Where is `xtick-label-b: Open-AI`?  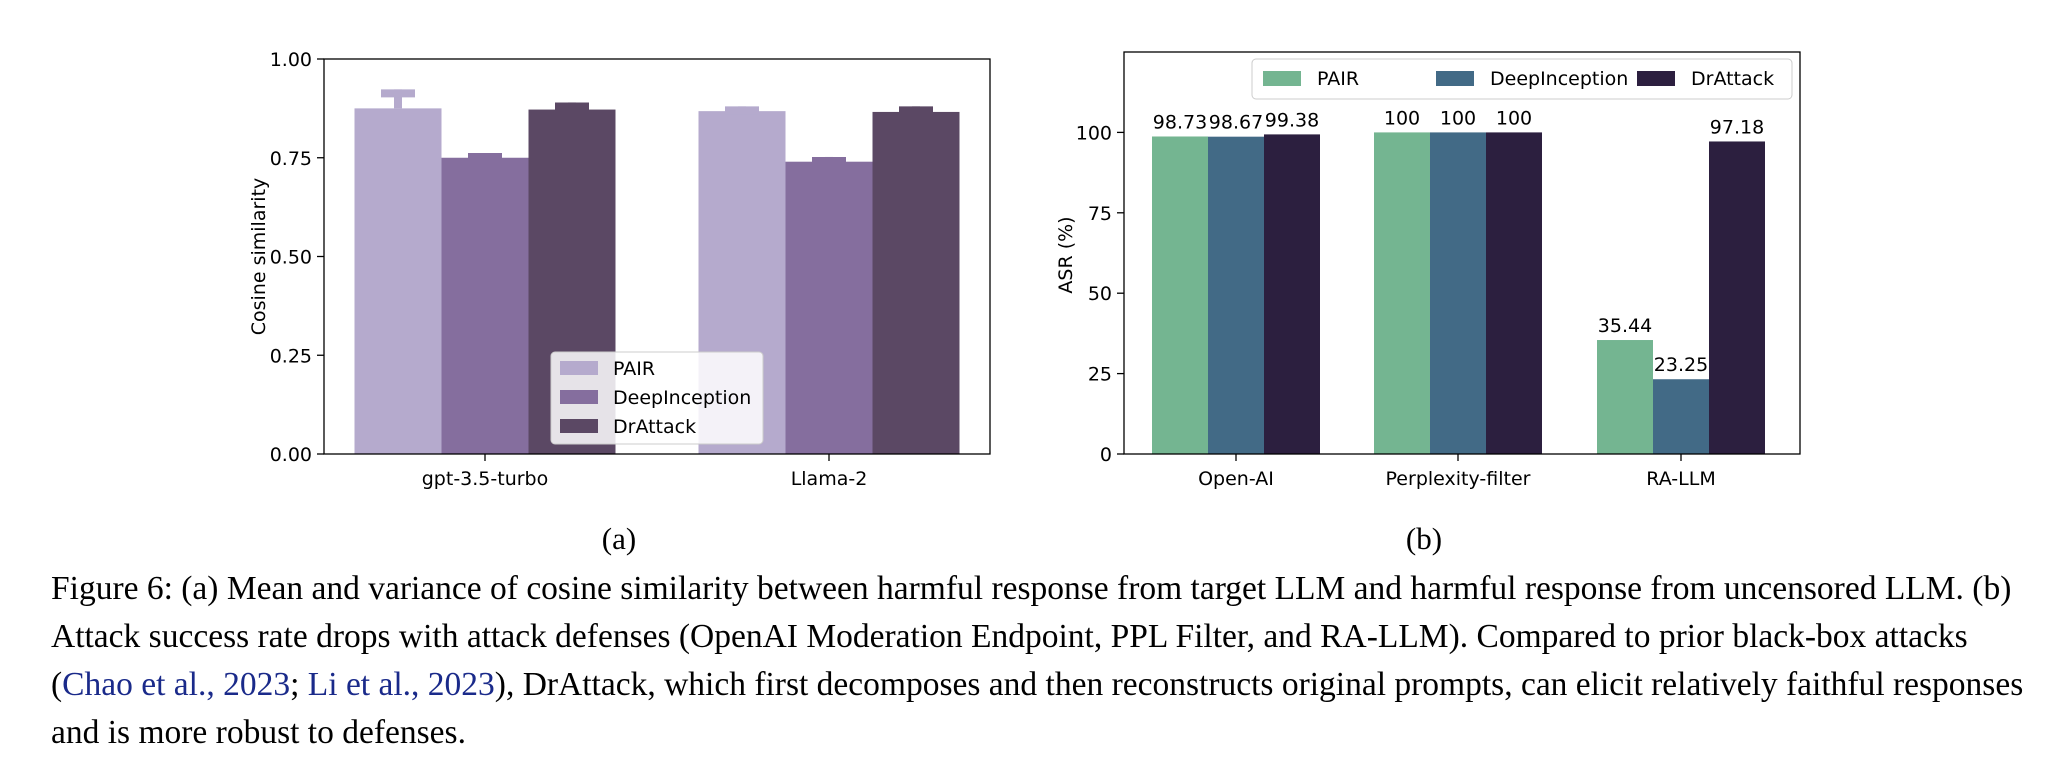 xtick-label-b: Open-AI is located at coordinates (1236, 479).